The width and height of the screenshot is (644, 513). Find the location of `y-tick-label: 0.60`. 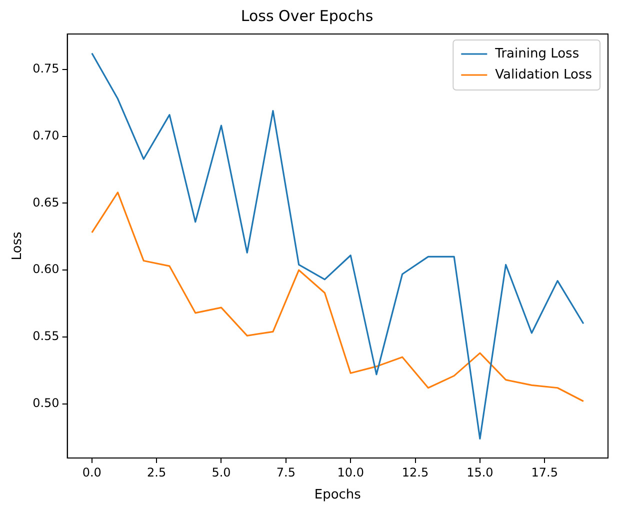

y-tick-label: 0.60 is located at coordinates (46, 269).